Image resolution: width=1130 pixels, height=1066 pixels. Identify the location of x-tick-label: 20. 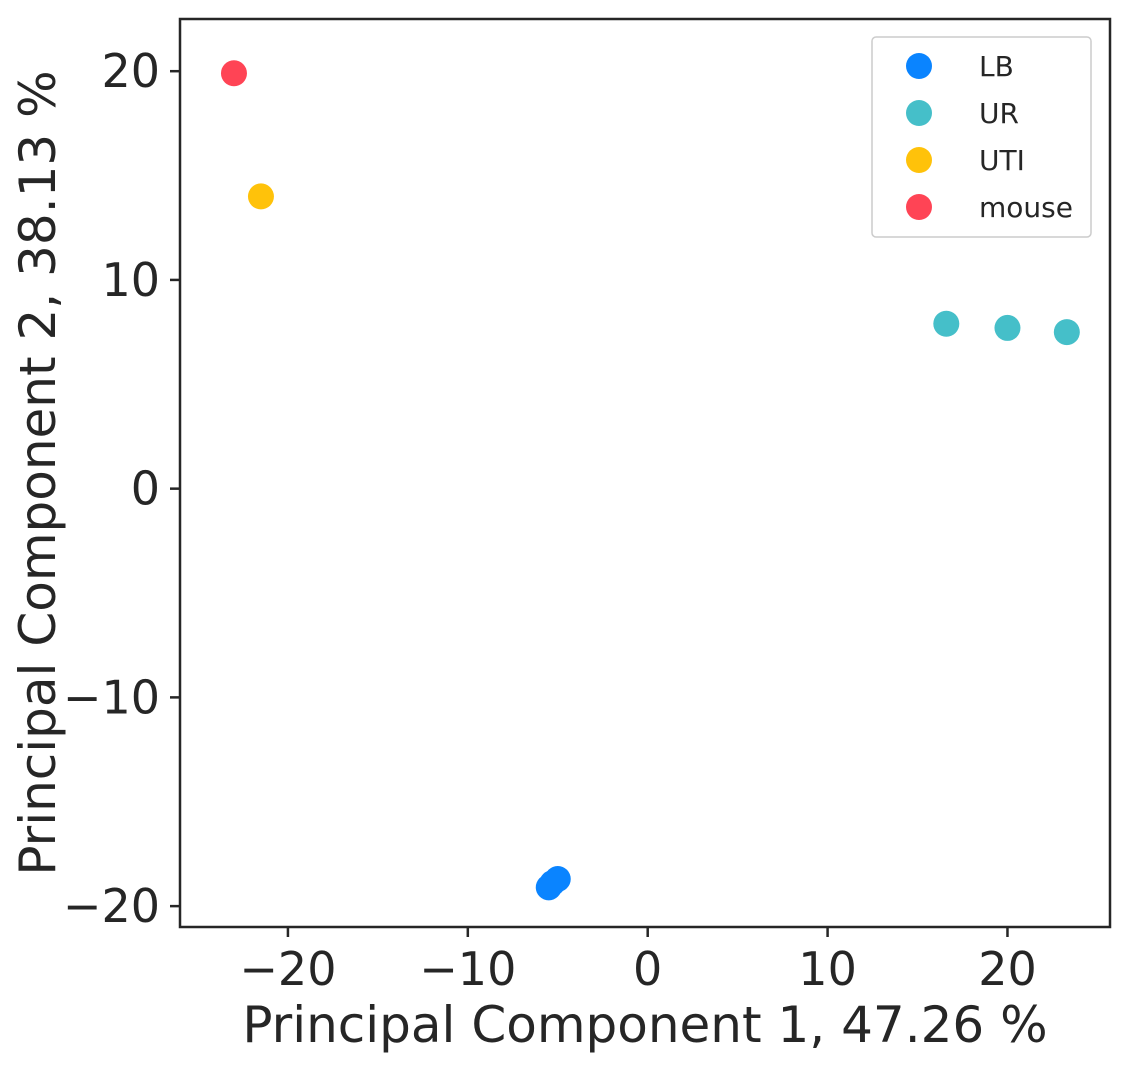
(1007, 969).